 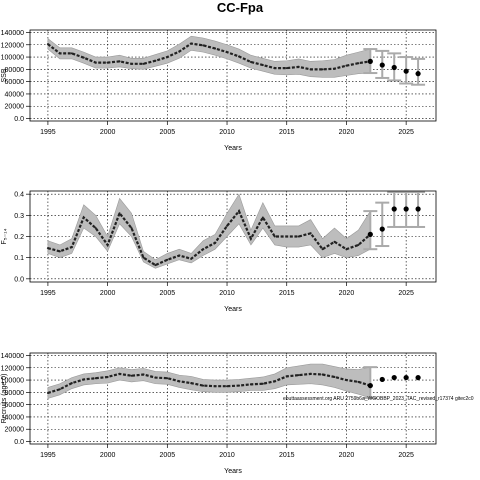 I want to click on x-tick-label: 2010, so click(x=227, y=293).